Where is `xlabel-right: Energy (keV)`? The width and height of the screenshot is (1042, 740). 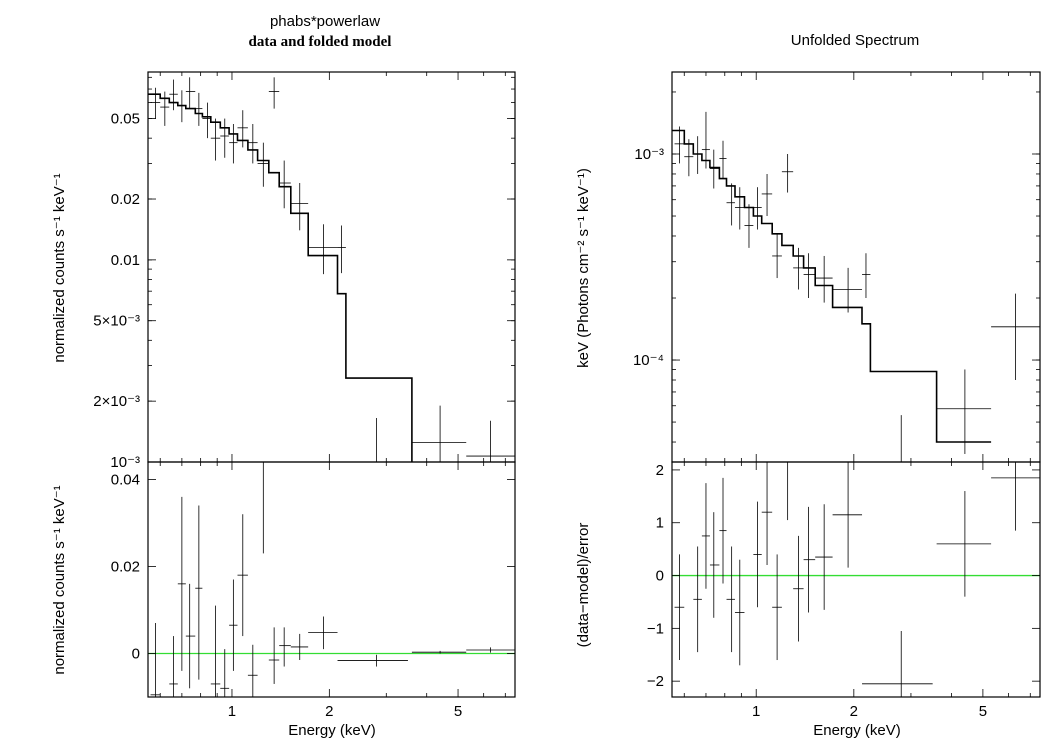 xlabel-right: Energy (keV) is located at coordinates (857, 730).